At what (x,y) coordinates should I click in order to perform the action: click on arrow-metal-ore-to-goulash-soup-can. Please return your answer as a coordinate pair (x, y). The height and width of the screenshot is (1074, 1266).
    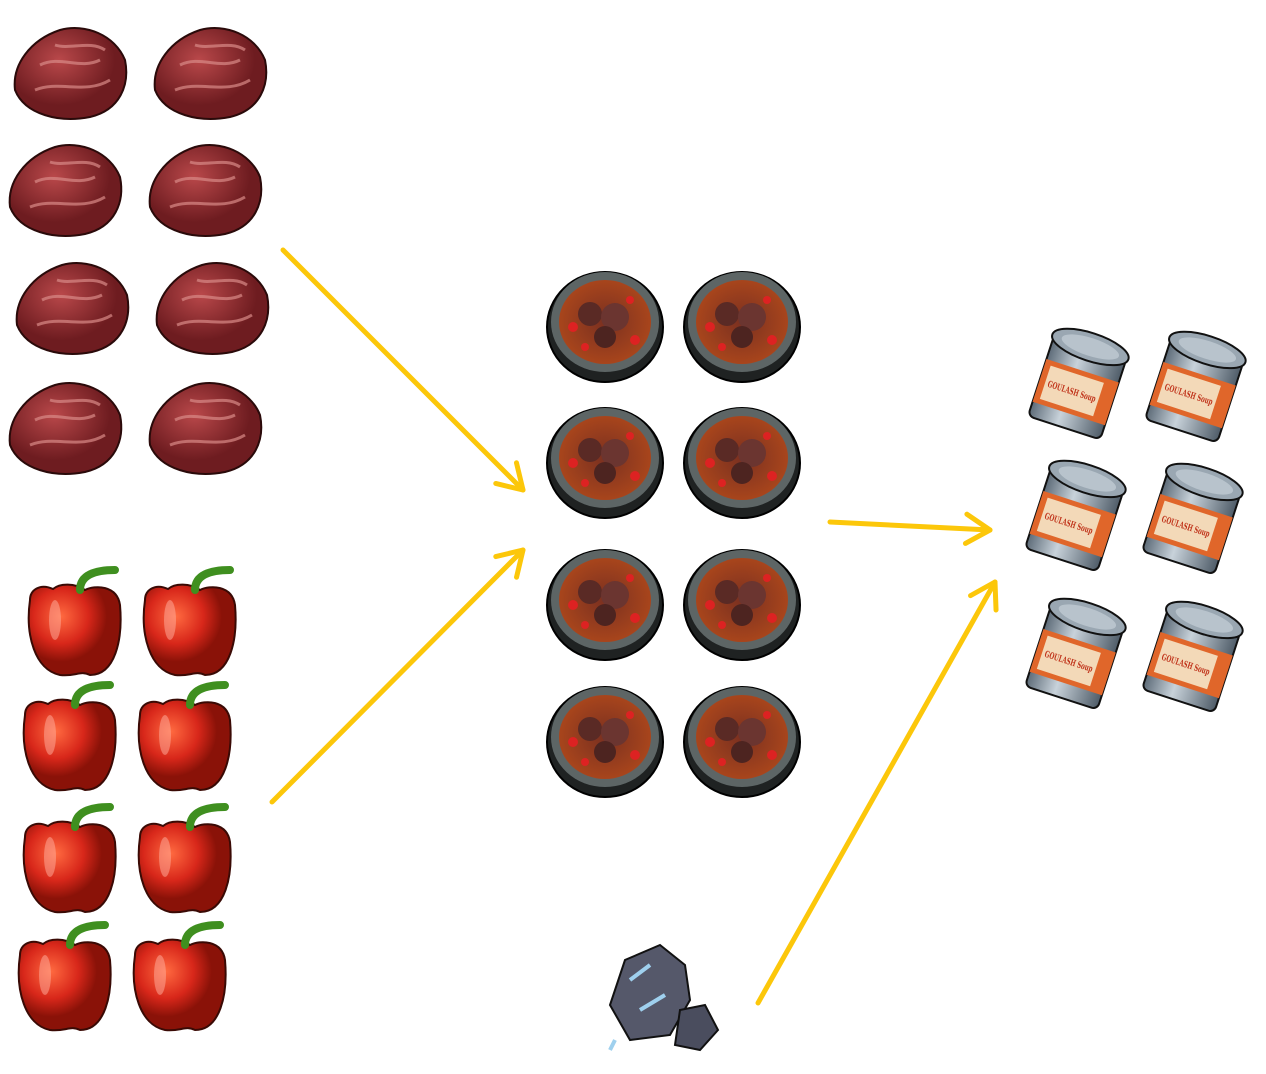
    Looking at the image, I should click on (877, 792).